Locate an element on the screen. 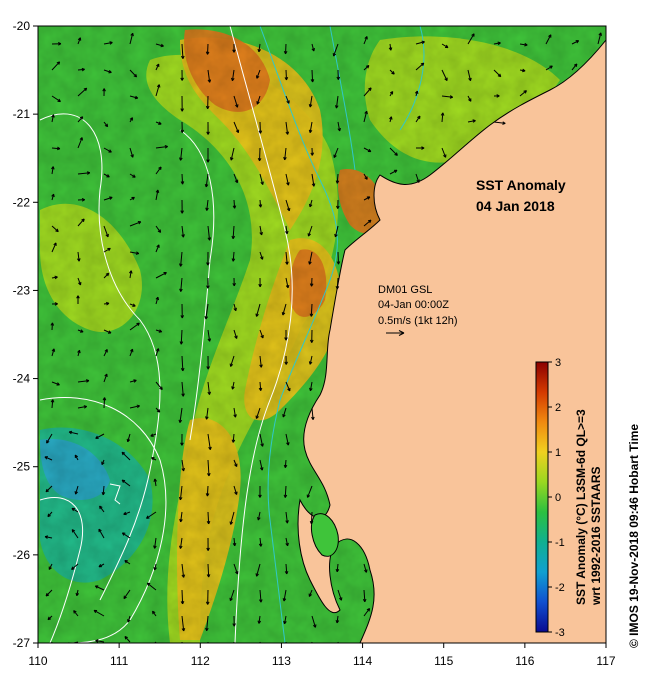  lon-tick-label: 111 is located at coordinates (119, 661).